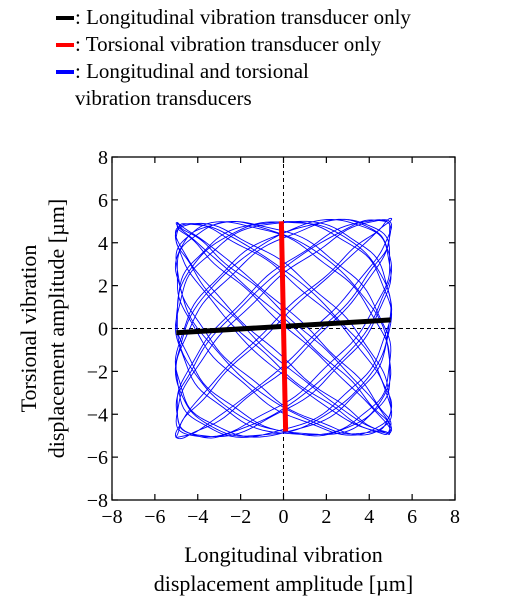 The height and width of the screenshot is (604, 506). What do you see at coordinates (326, 517) in the screenshot?
I see `x-tick-label: 2` at bounding box center [326, 517].